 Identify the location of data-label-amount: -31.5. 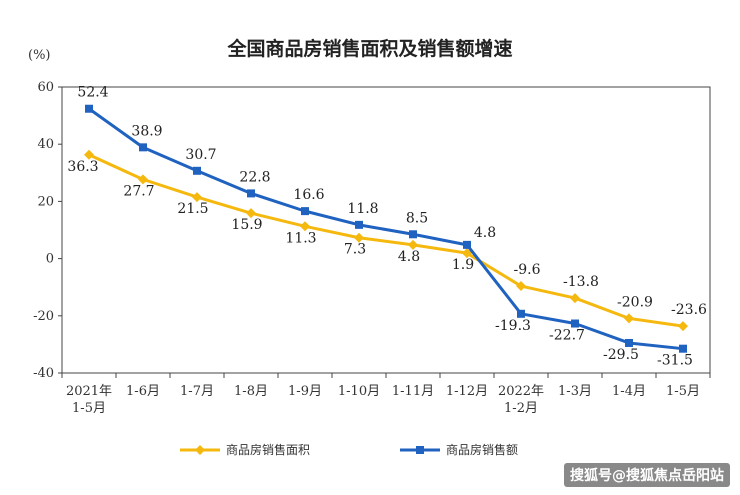
(675, 361).